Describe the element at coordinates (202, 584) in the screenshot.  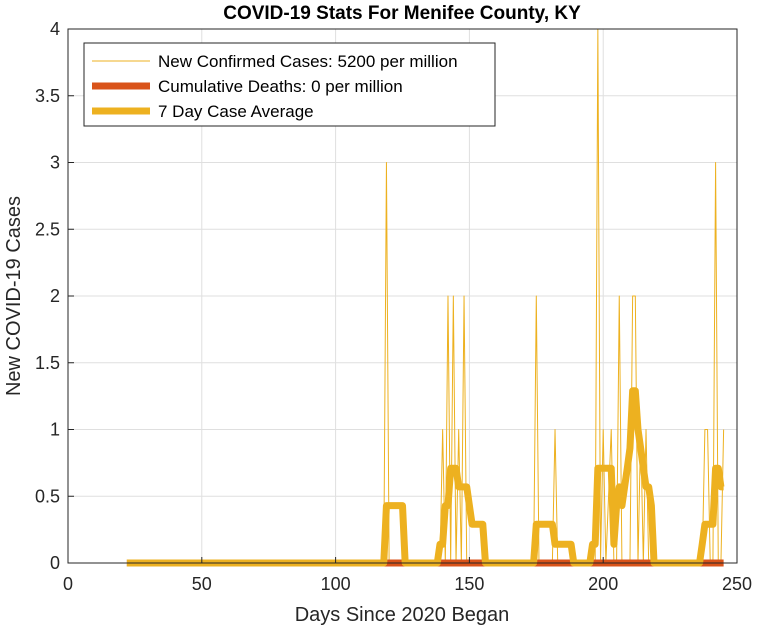
I see `x-tick-label: 50` at that location.